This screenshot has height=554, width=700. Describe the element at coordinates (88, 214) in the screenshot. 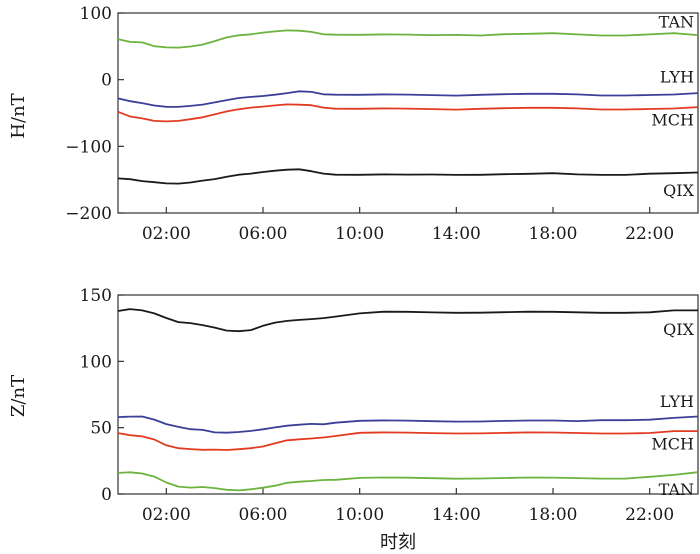

I see `h-y-tick-label: −200` at that location.